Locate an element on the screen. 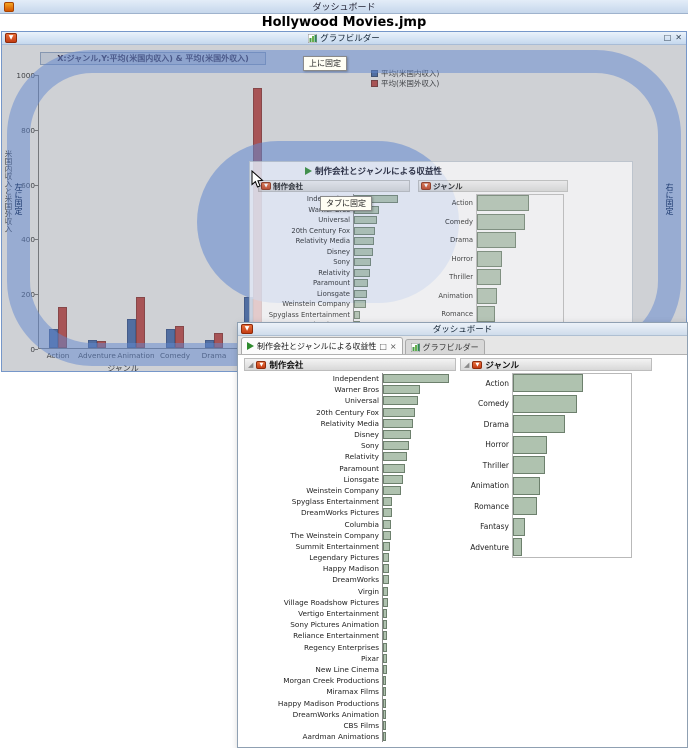 This screenshot has height=748, width=688. bar-row-Fantasy: Fantasy is located at coordinates (556, 526).